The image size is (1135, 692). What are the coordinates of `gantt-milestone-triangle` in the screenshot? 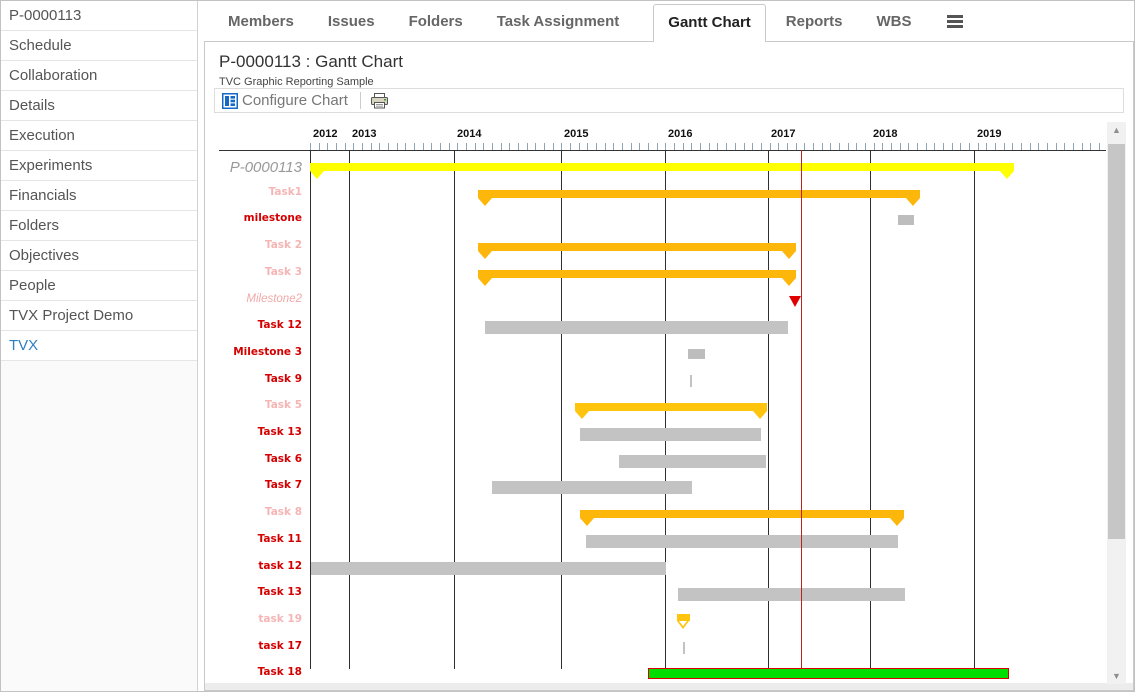 It's located at (795, 301).